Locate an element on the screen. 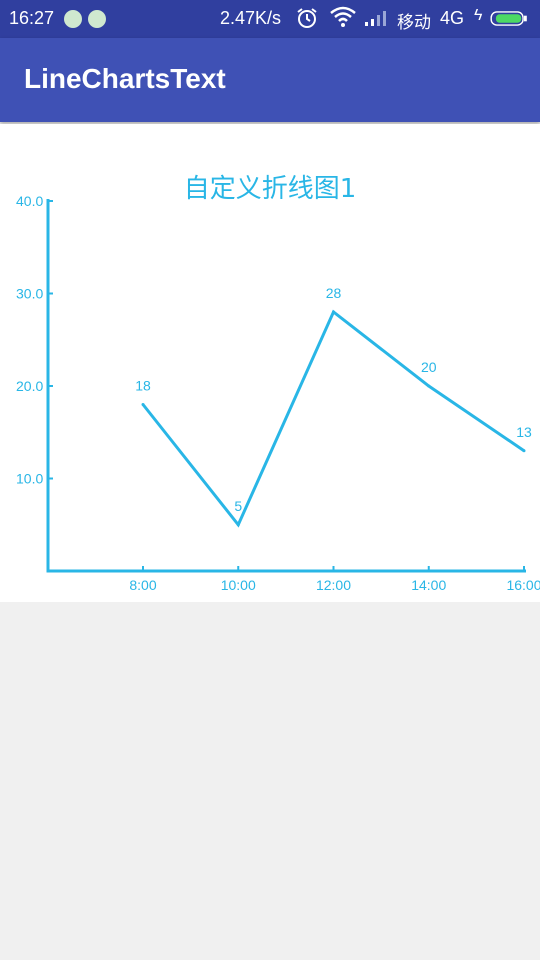 The image size is (540, 960). data-label: 18 is located at coordinates (143, 386).